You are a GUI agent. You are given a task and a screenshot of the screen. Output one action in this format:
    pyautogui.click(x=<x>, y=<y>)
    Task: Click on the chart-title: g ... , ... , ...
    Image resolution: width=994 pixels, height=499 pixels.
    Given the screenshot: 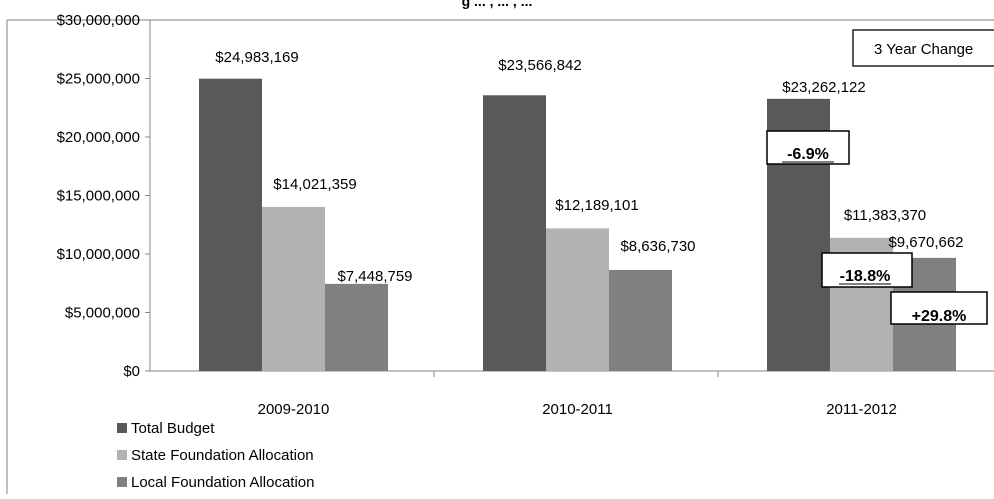 What is the action you would take?
    pyautogui.click(x=497, y=4)
    